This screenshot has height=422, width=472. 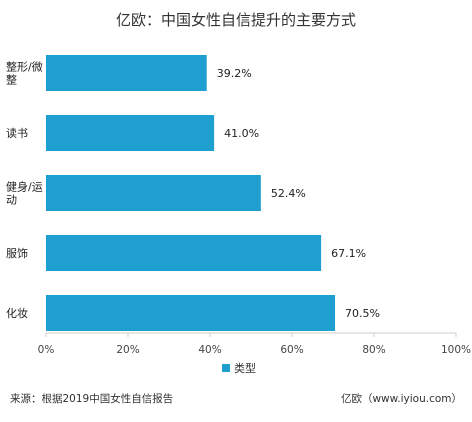 What do you see at coordinates (245, 368) in the screenshot?
I see `legend-label: 类型` at bounding box center [245, 368].